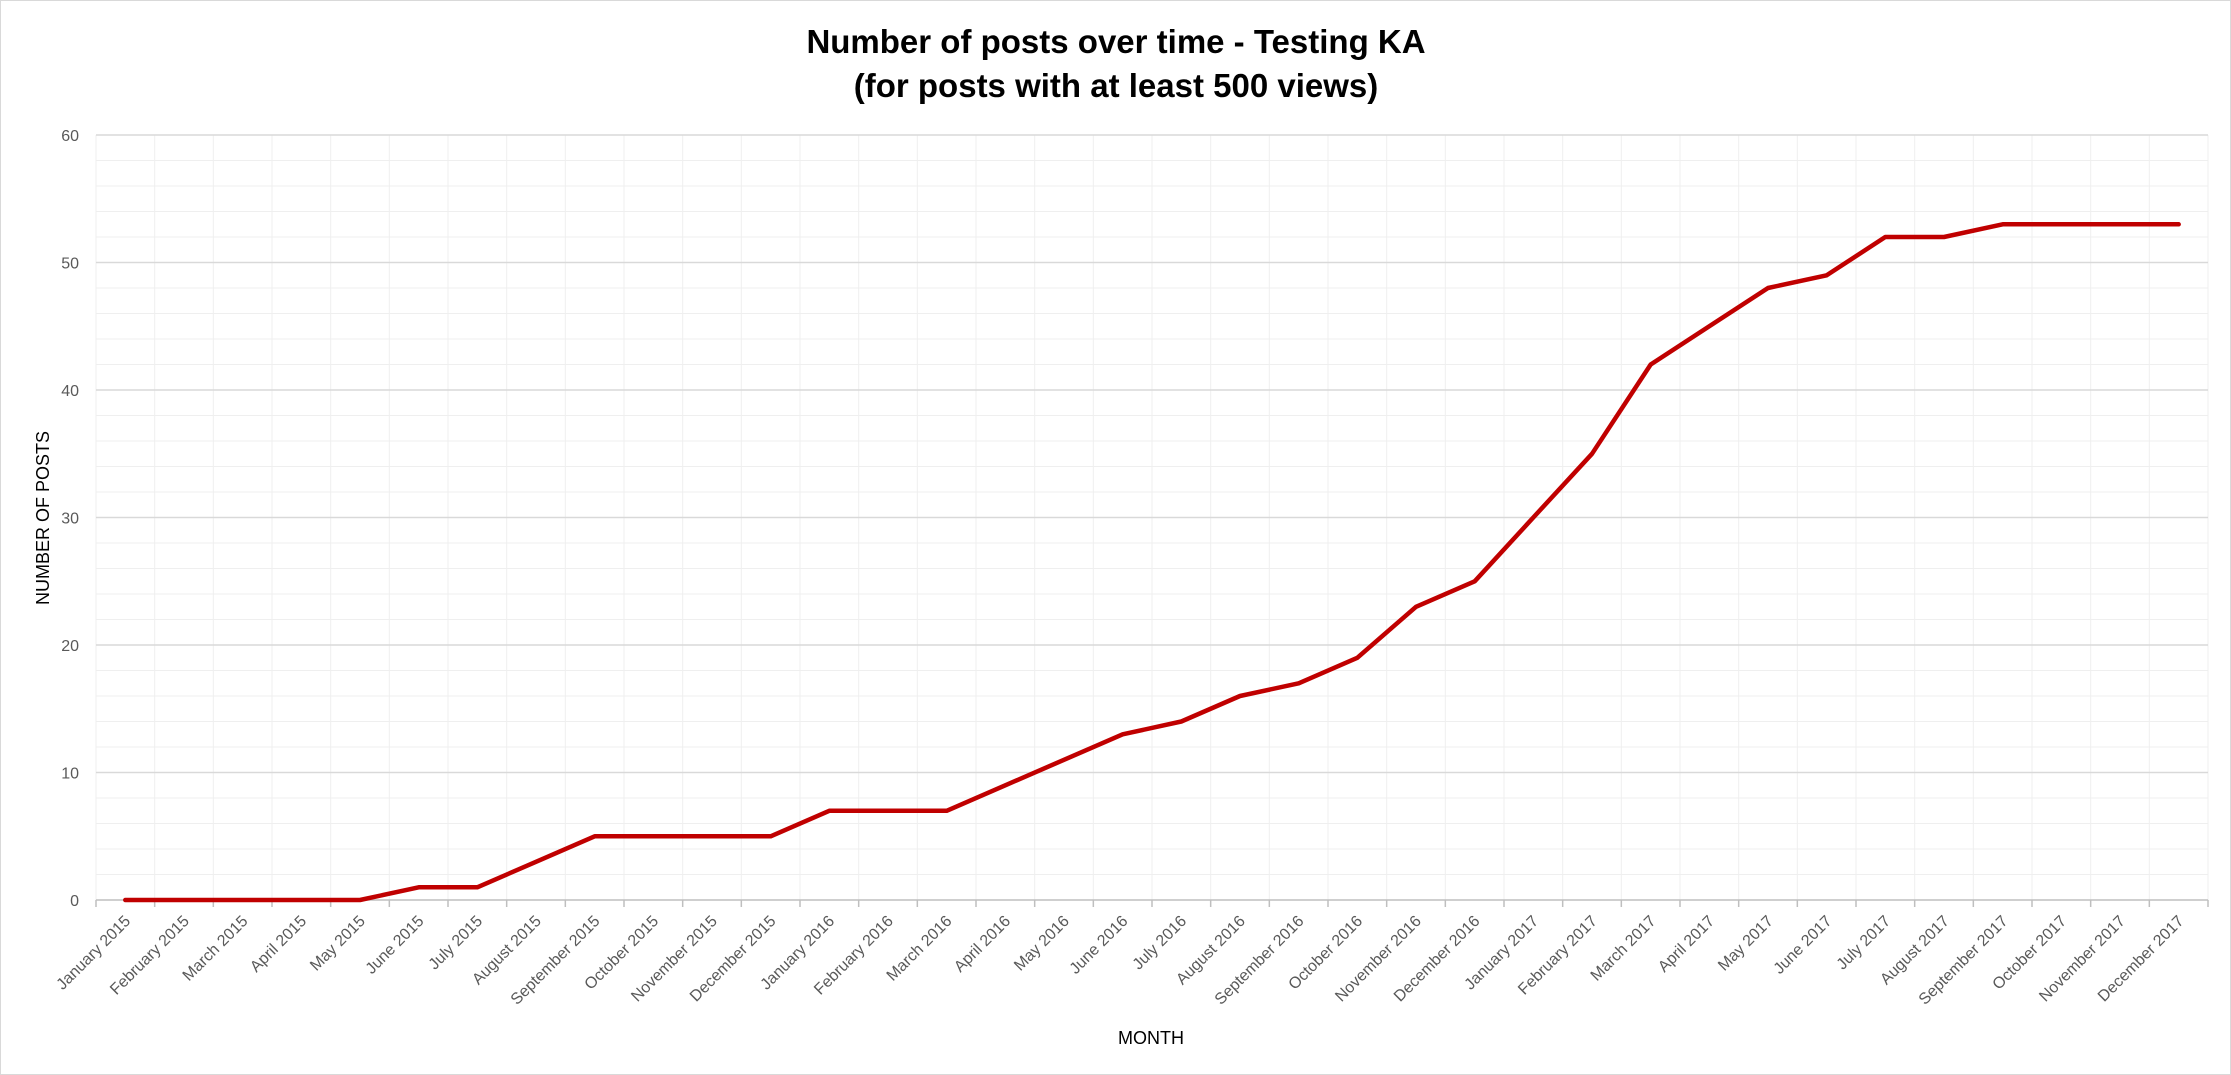  Describe the element at coordinates (70, 136) in the screenshot. I see `y-axis-tick-label: 60` at that location.